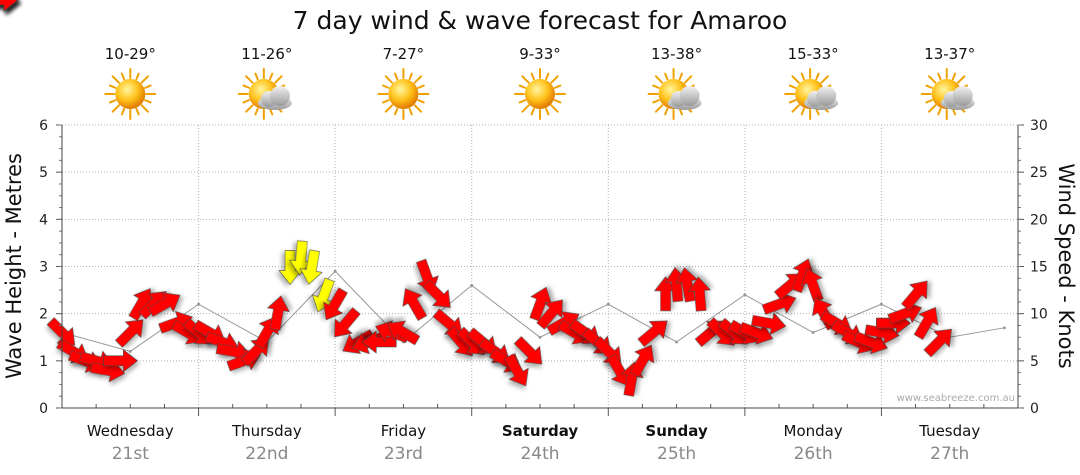 The image size is (1080, 475). I want to click on date-label: 22nd, so click(266, 454).